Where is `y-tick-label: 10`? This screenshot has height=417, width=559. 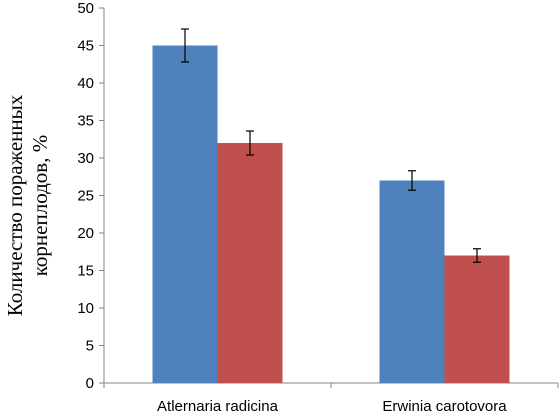
y-tick-label: 10 is located at coordinates (85, 308).